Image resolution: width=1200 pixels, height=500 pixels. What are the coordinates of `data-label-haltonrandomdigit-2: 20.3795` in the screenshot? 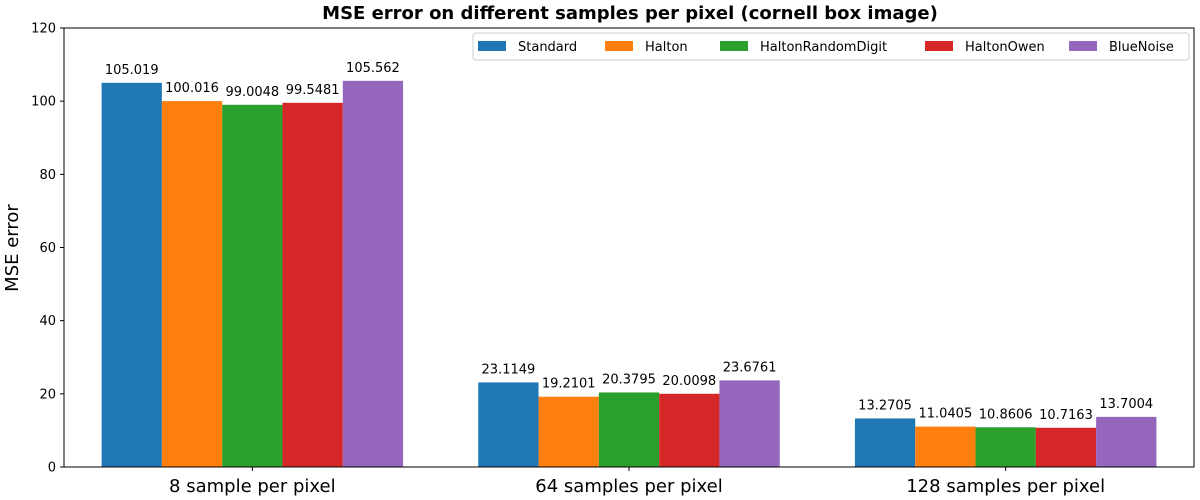 It's located at (629, 379).